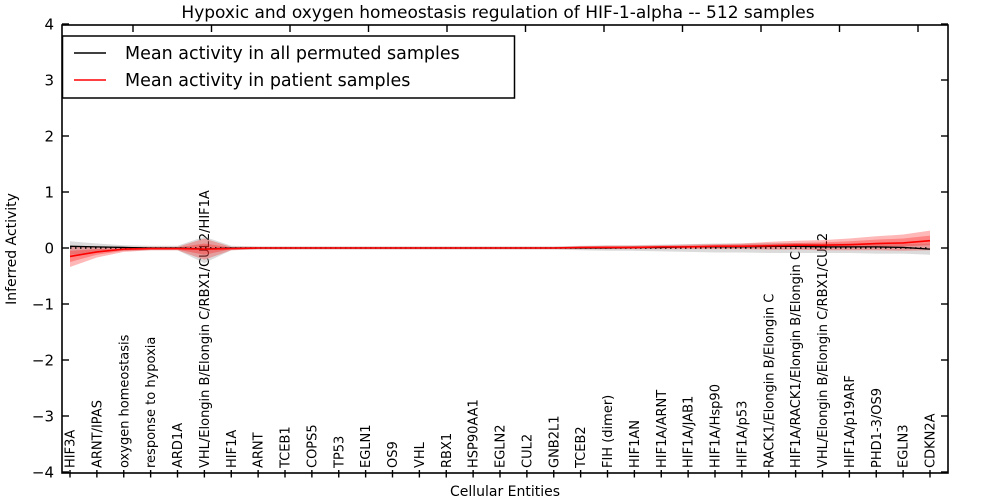 The height and width of the screenshot is (504, 1000). I want to click on x-tick-label: HIF1A/RACK1/Elongin B/Elongin C, so click(796, 359).